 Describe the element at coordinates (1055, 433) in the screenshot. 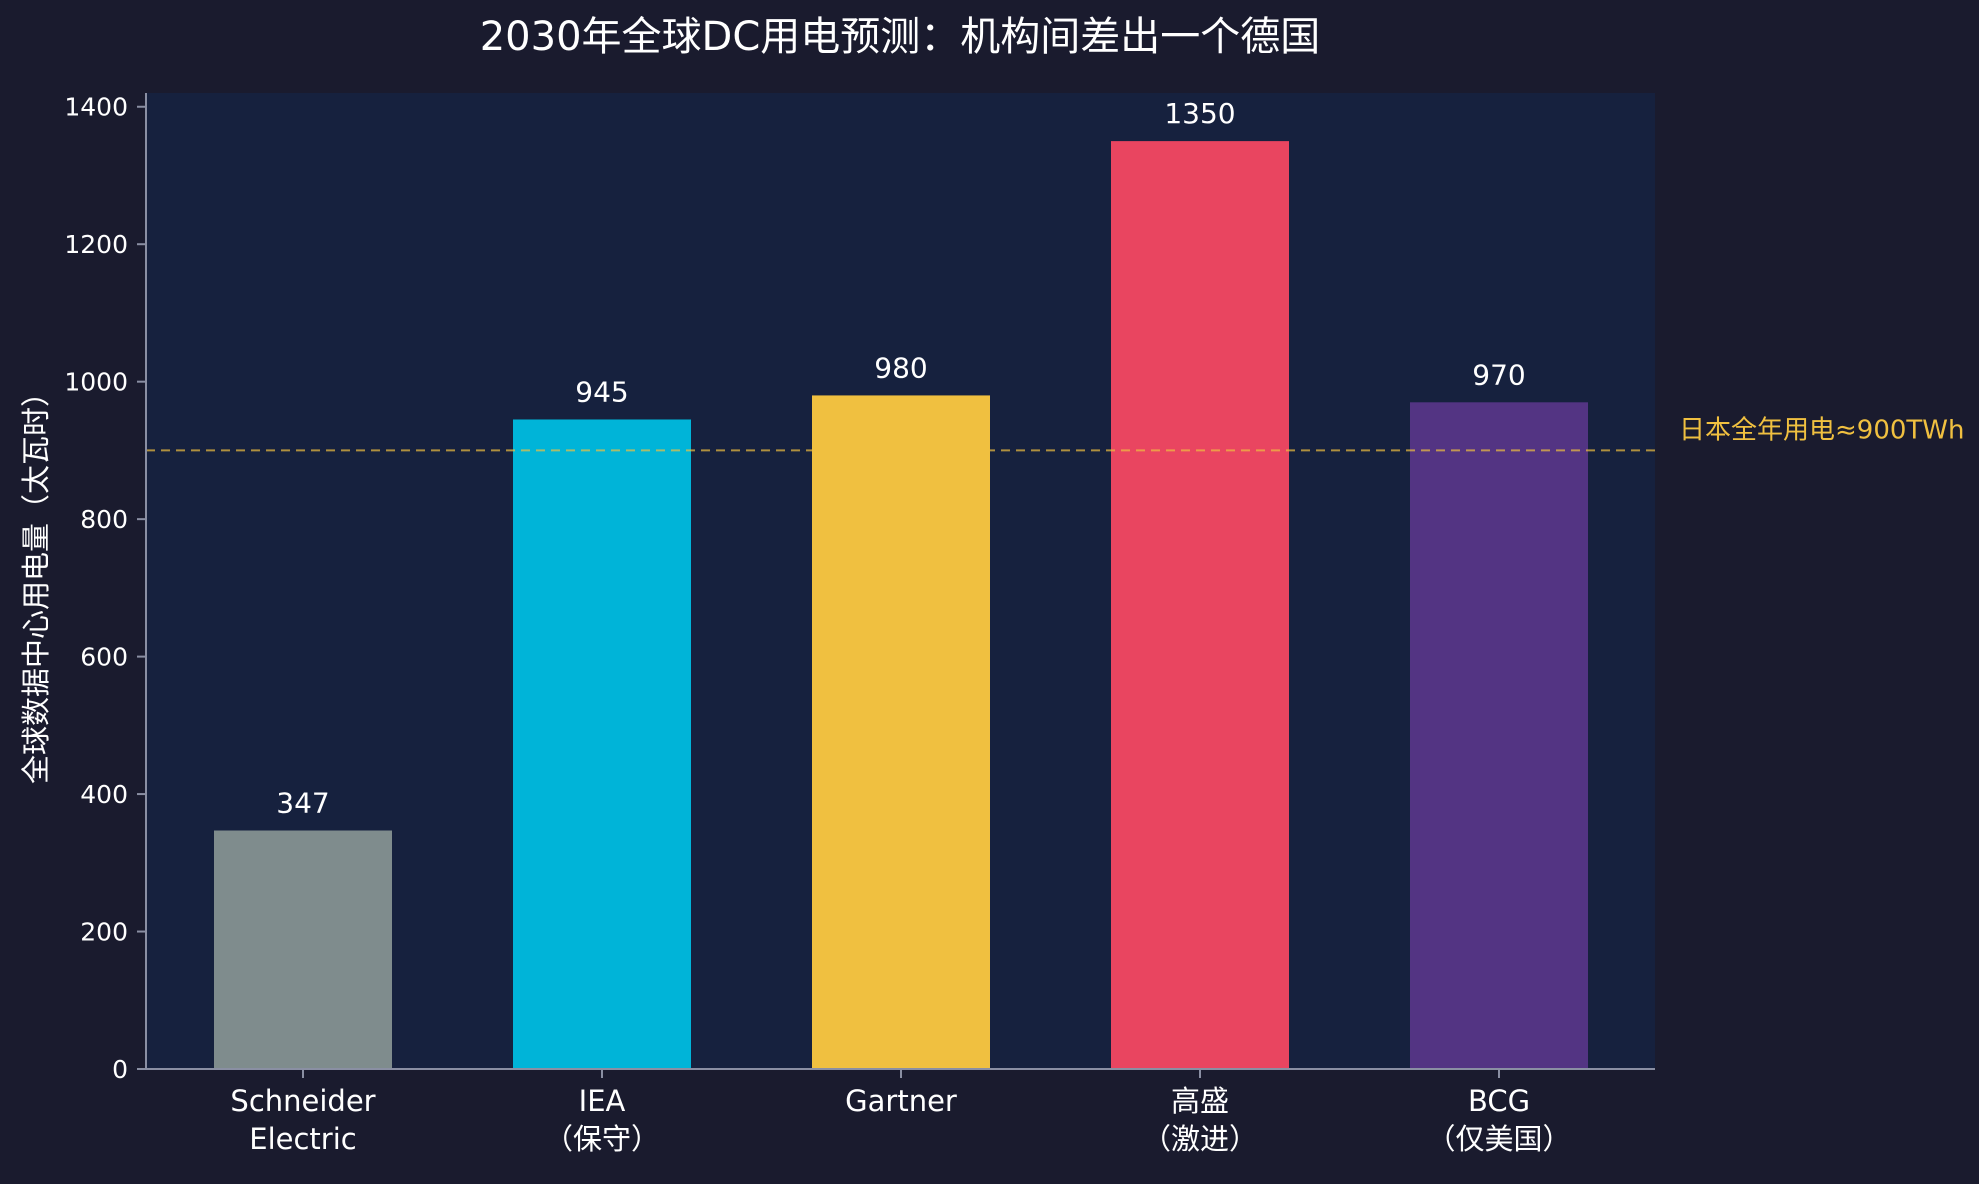

I see `reference-line-group: 日本全年用电≈900TWh` at that location.